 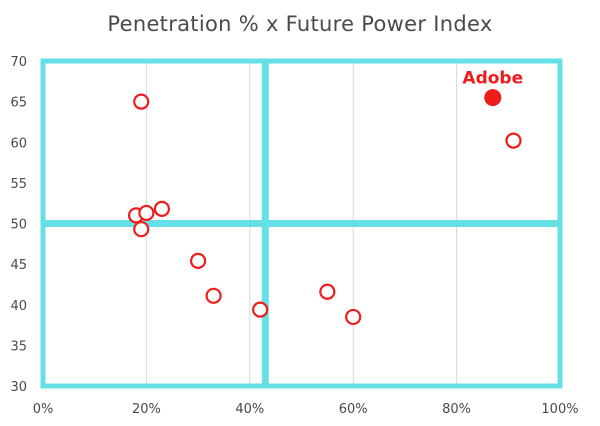 What do you see at coordinates (18, 265) in the screenshot?
I see `y-tick-label: 45` at bounding box center [18, 265].